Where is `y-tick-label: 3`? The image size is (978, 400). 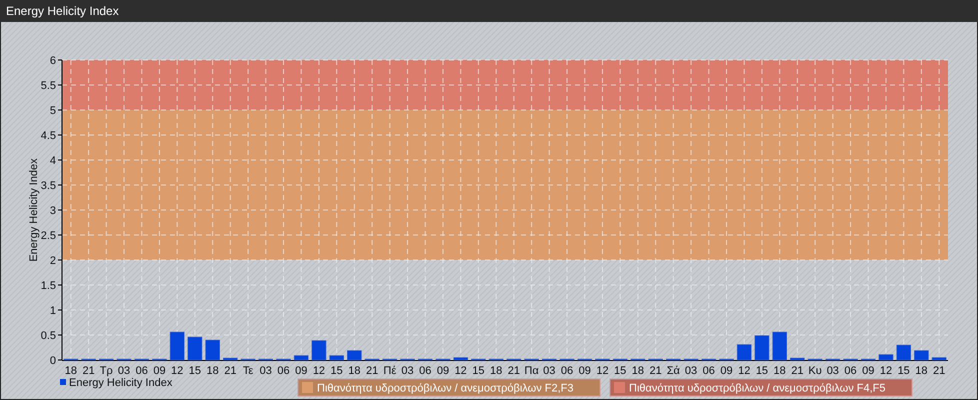 y-tick-label: 3 is located at coordinates (53, 210).